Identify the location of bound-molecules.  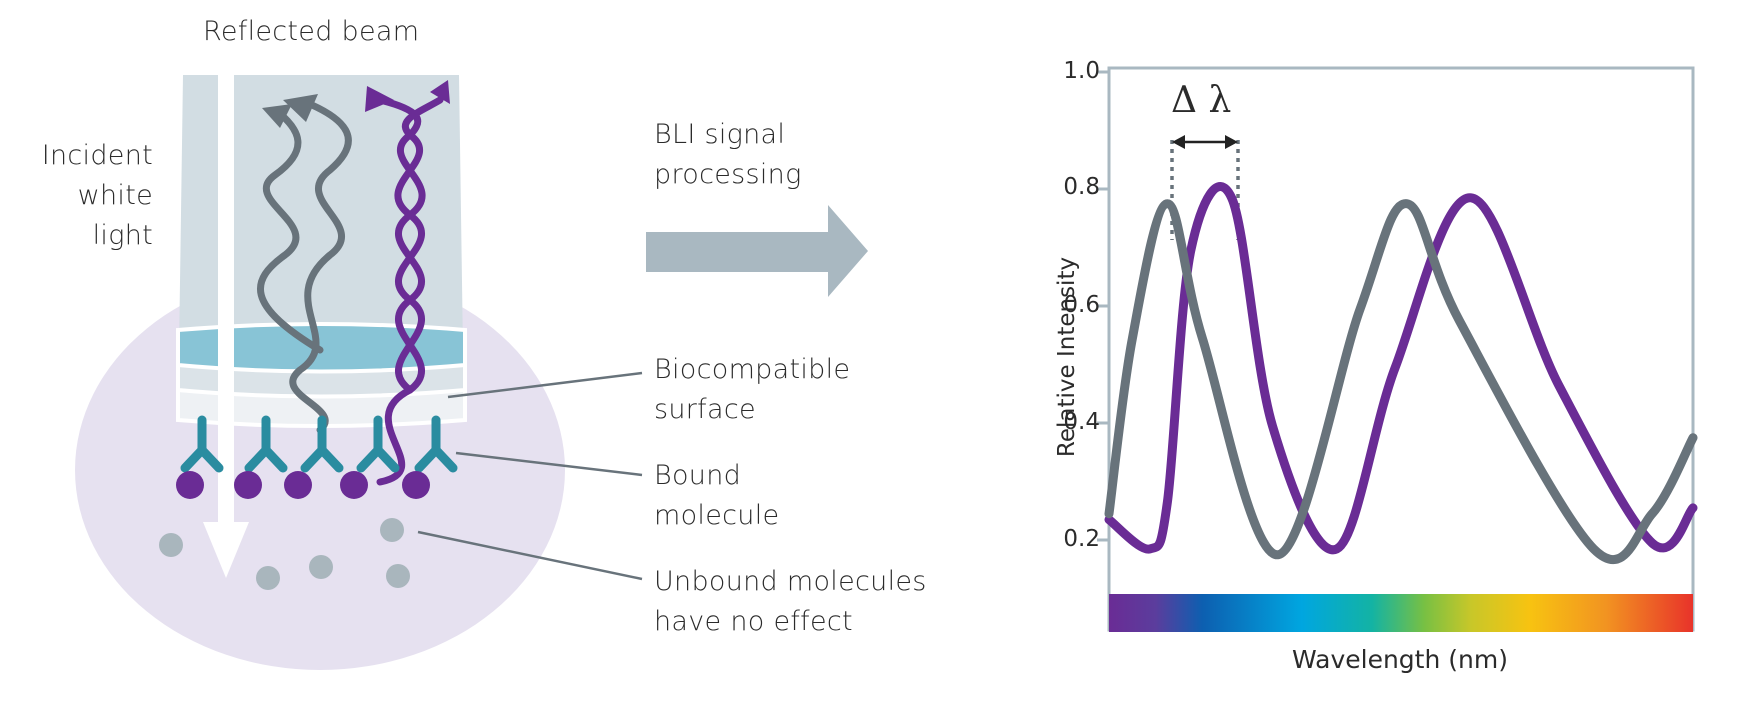
(303, 485).